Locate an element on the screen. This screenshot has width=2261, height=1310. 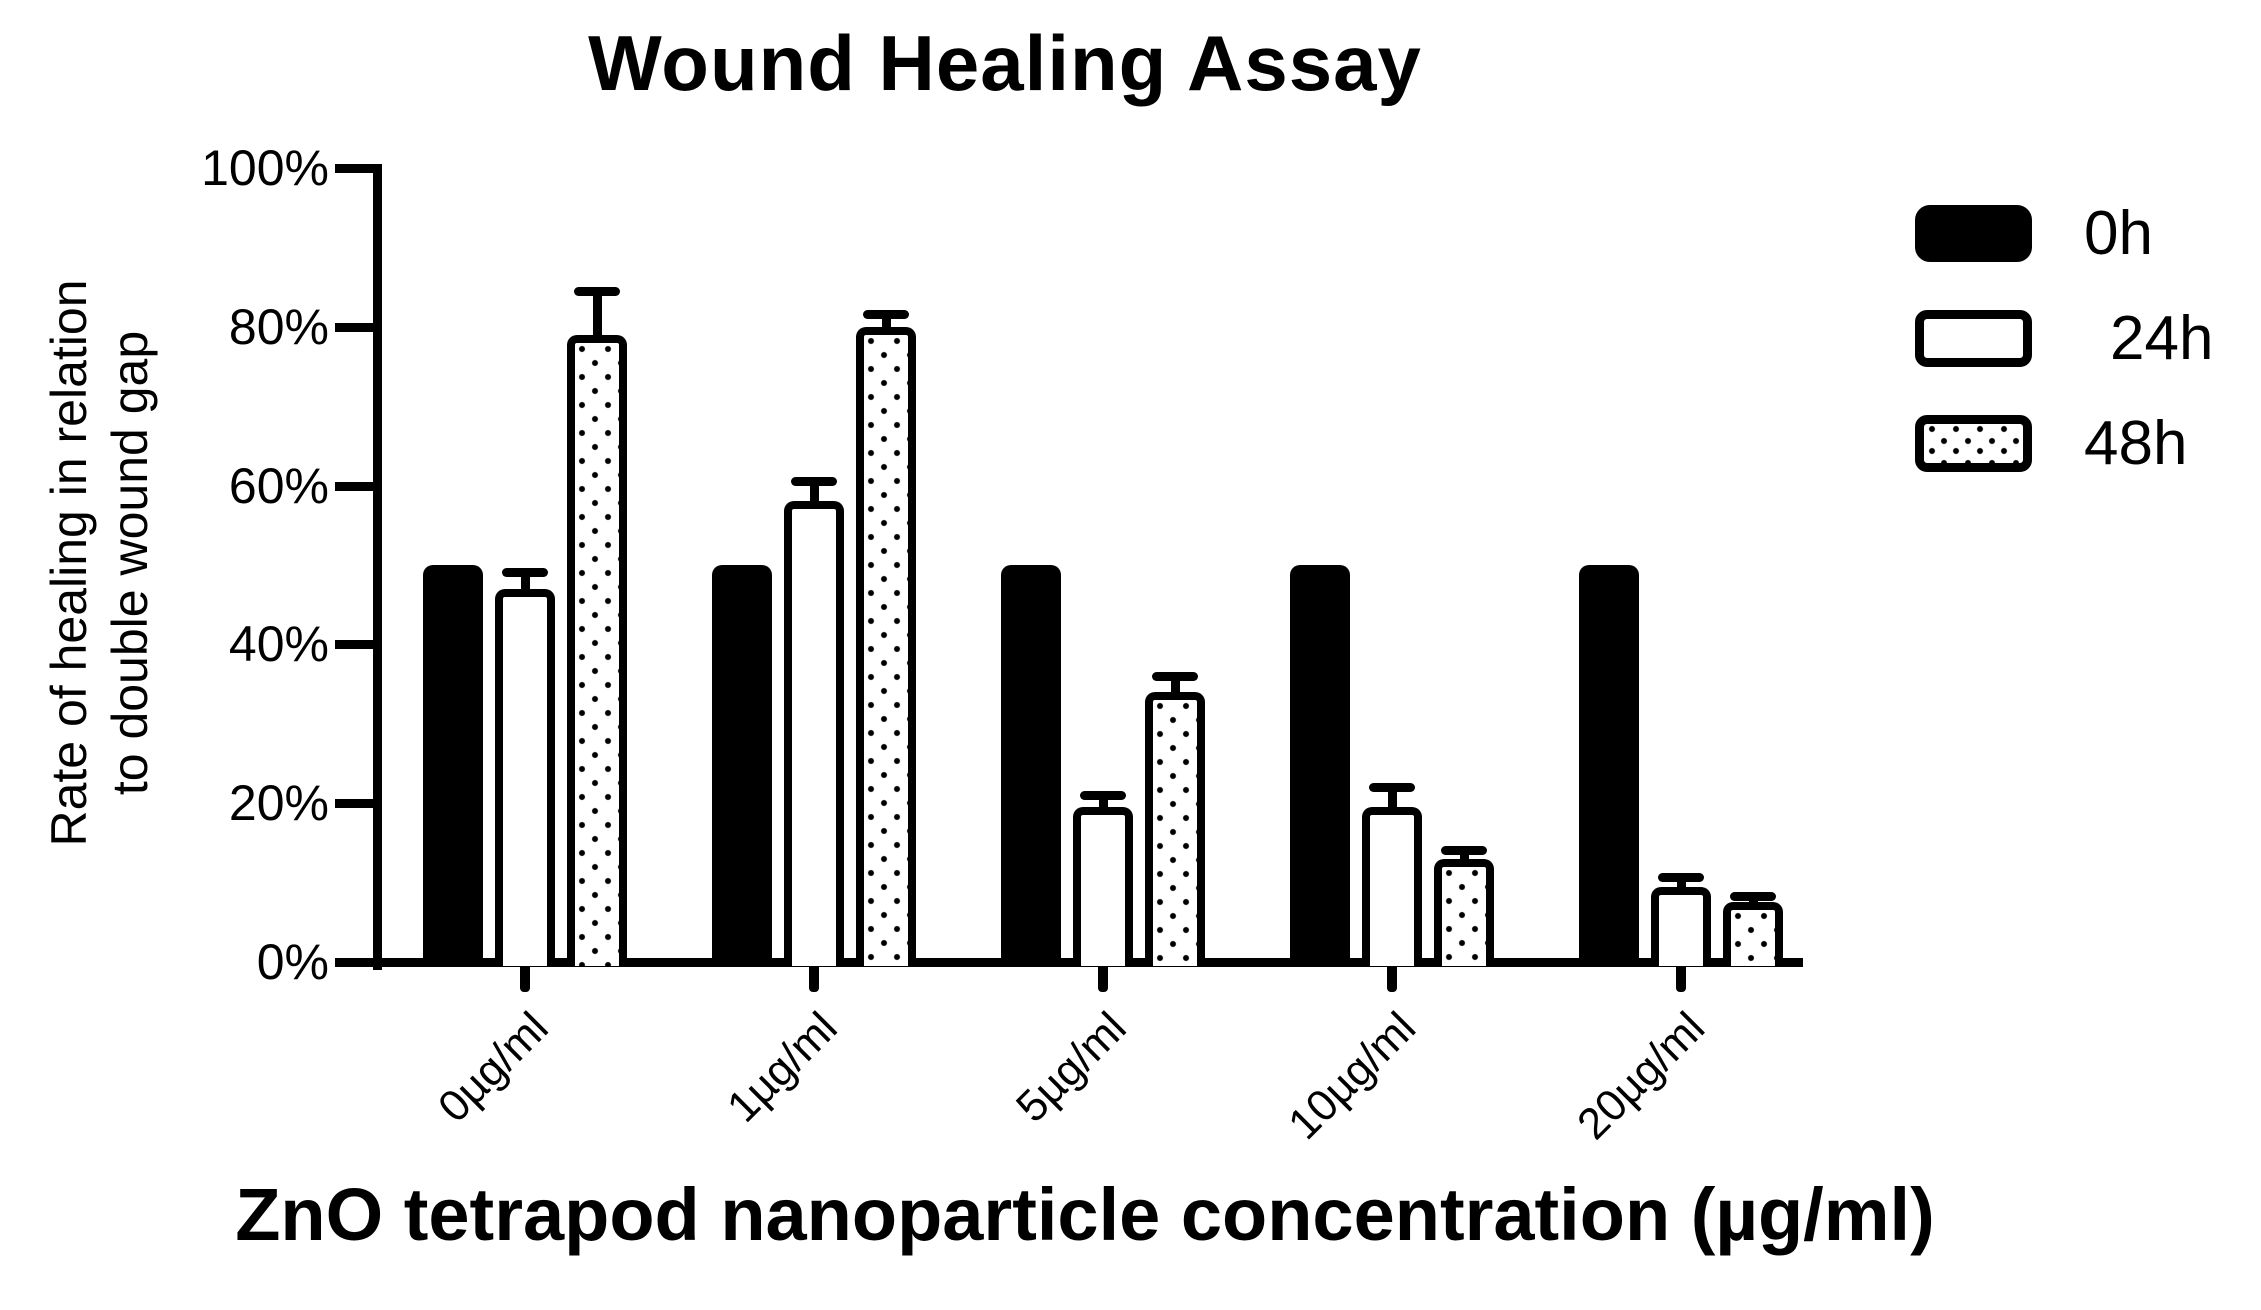
bar-24h-5µg/ml is located at coordinates (1103, 886).